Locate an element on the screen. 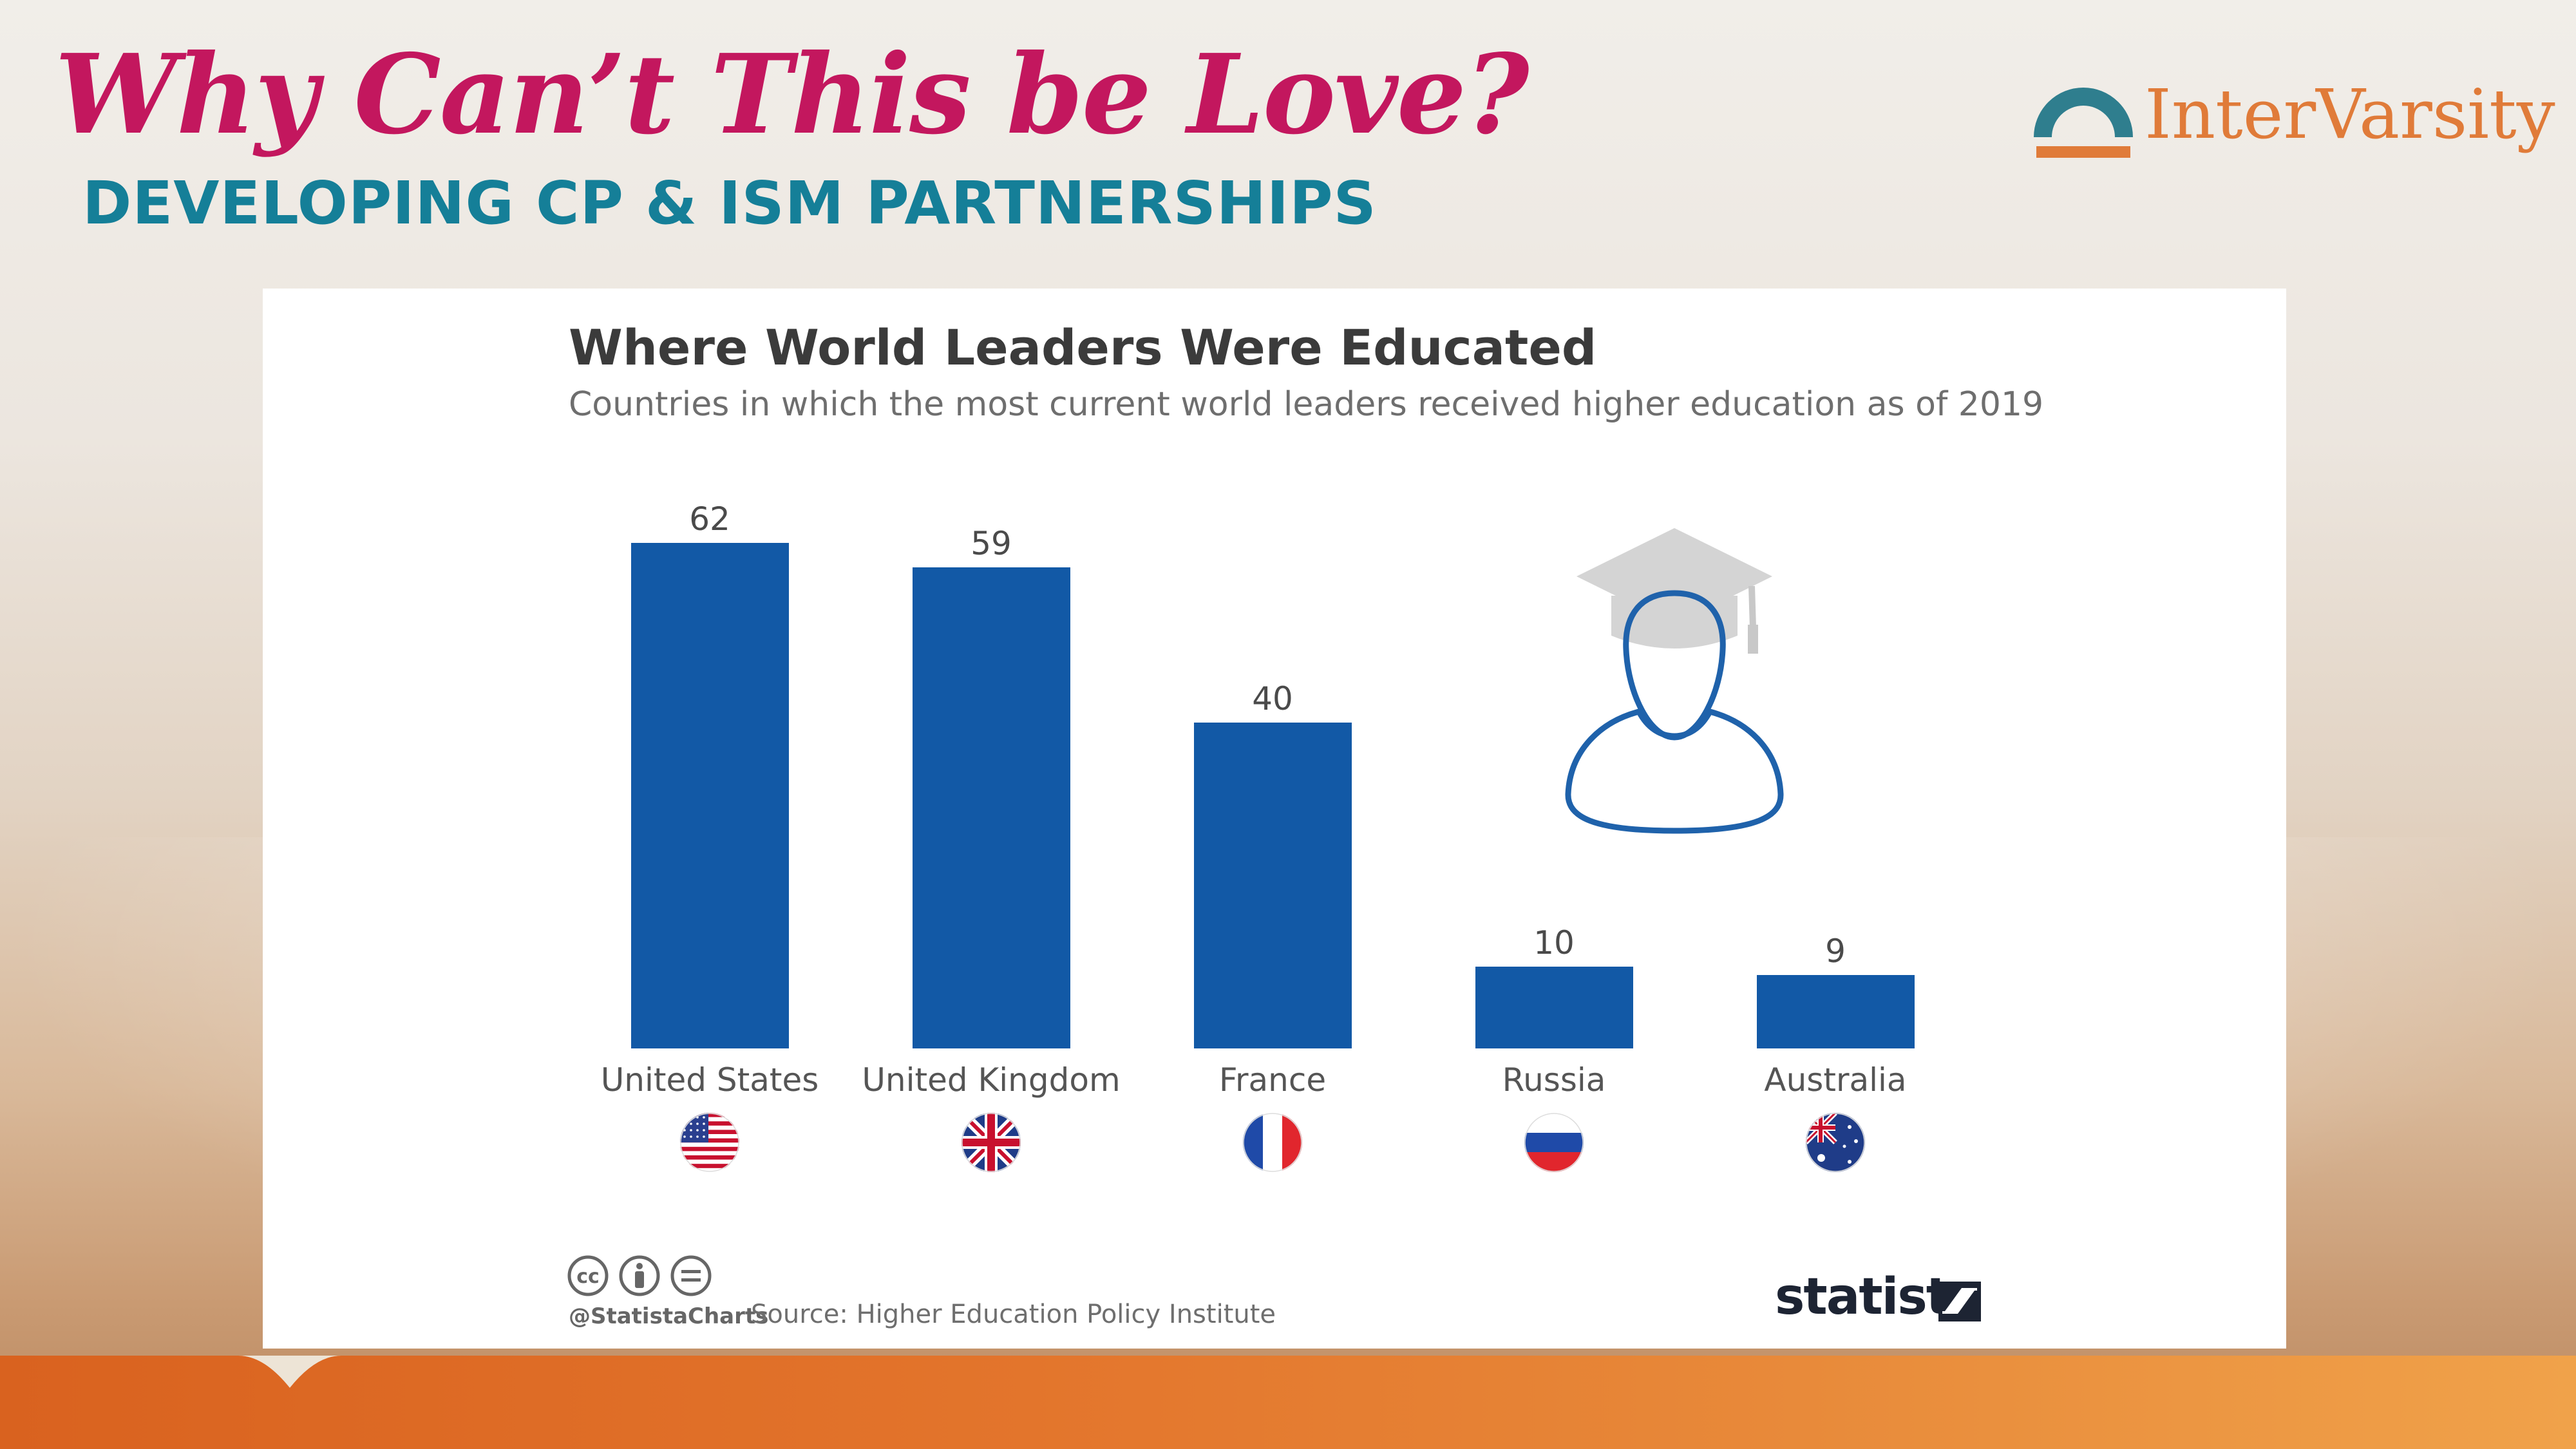 The width and height of the screenshot is (2576, 1449). intervarsity-logo: InterVarsity is located at coordinates (2292, 123).